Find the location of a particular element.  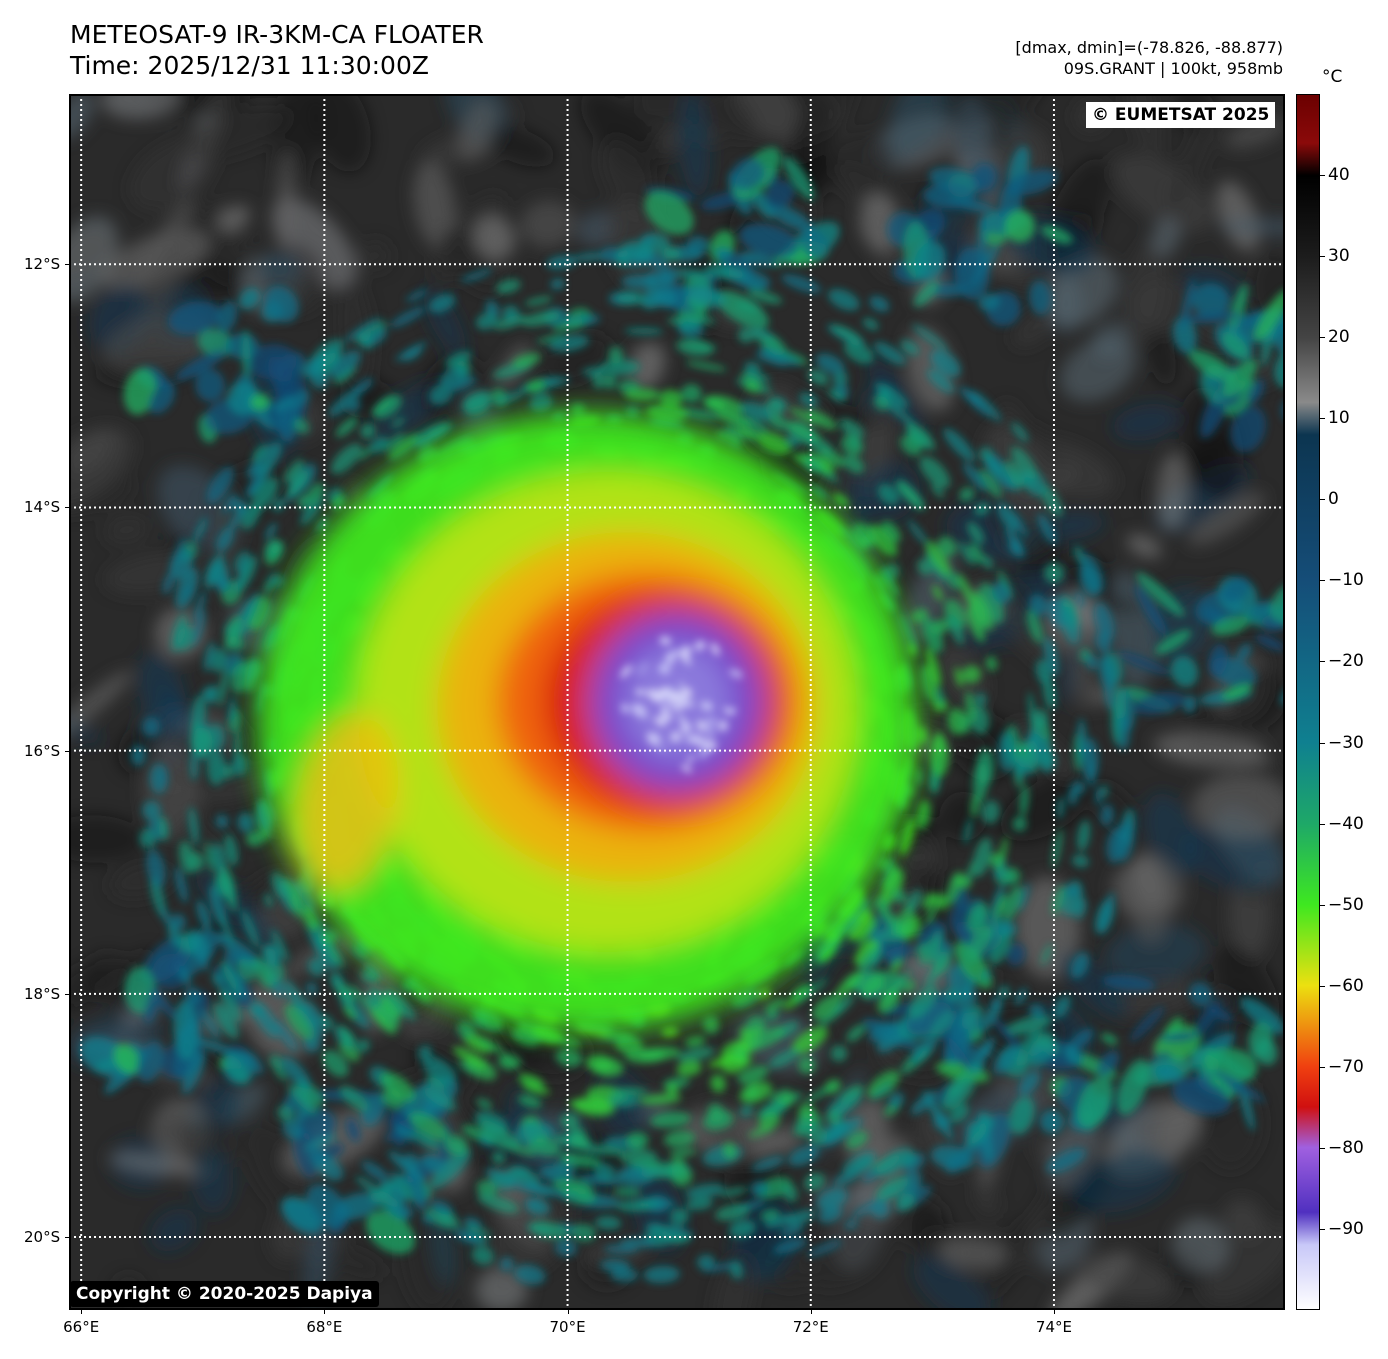

lat-label: 14°S is located at coordinates (42, 507).